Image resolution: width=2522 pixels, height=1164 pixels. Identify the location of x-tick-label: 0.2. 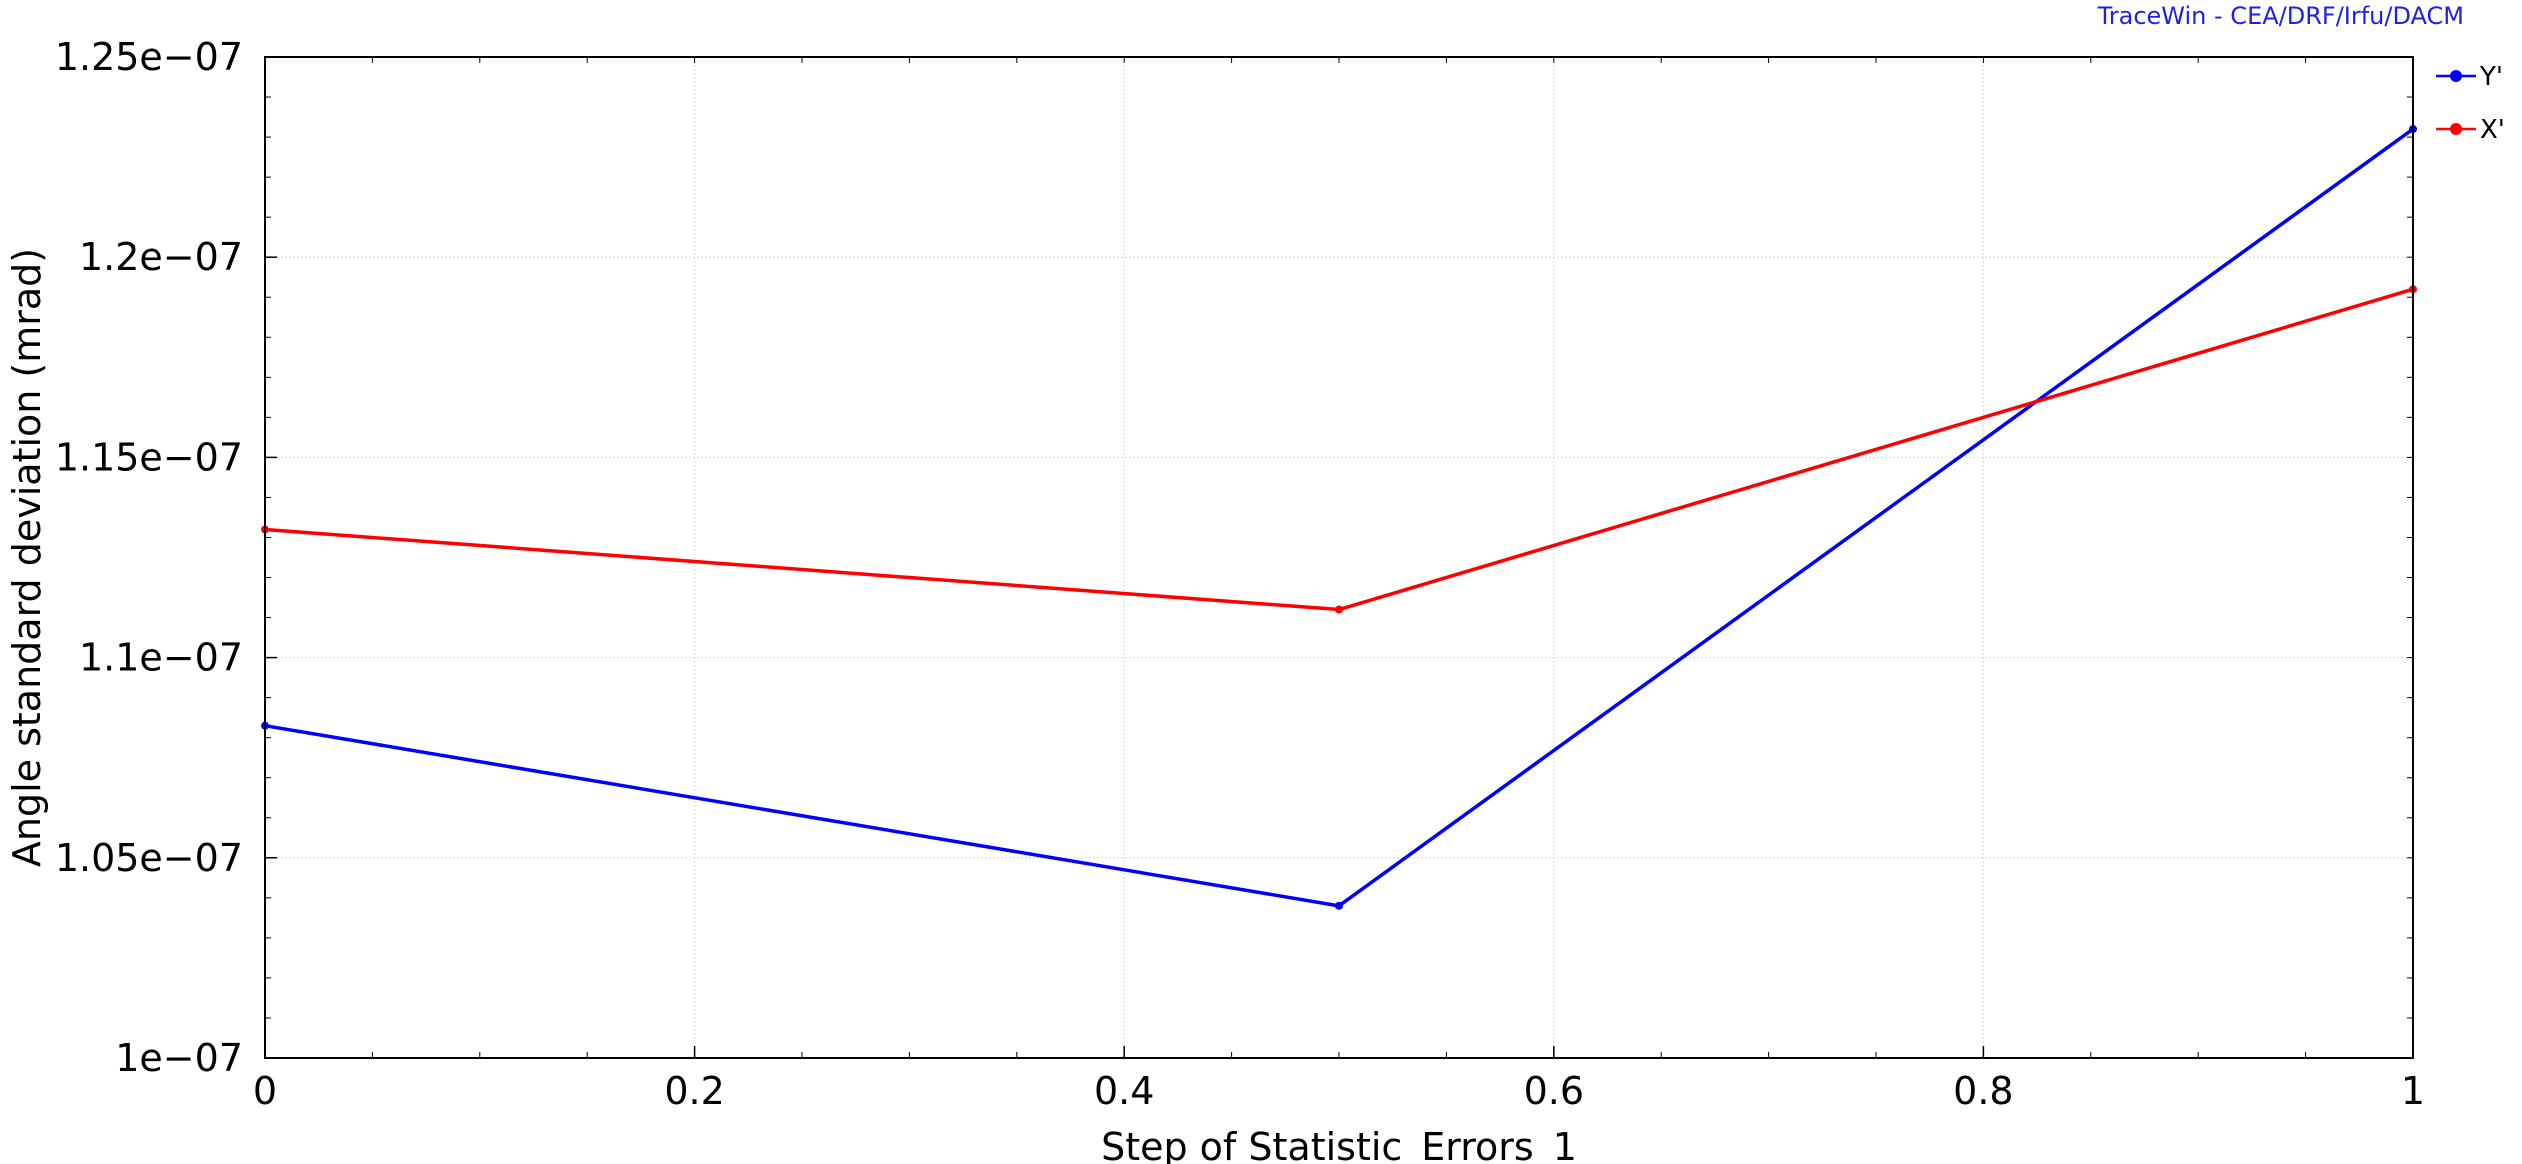
(694, 1091).